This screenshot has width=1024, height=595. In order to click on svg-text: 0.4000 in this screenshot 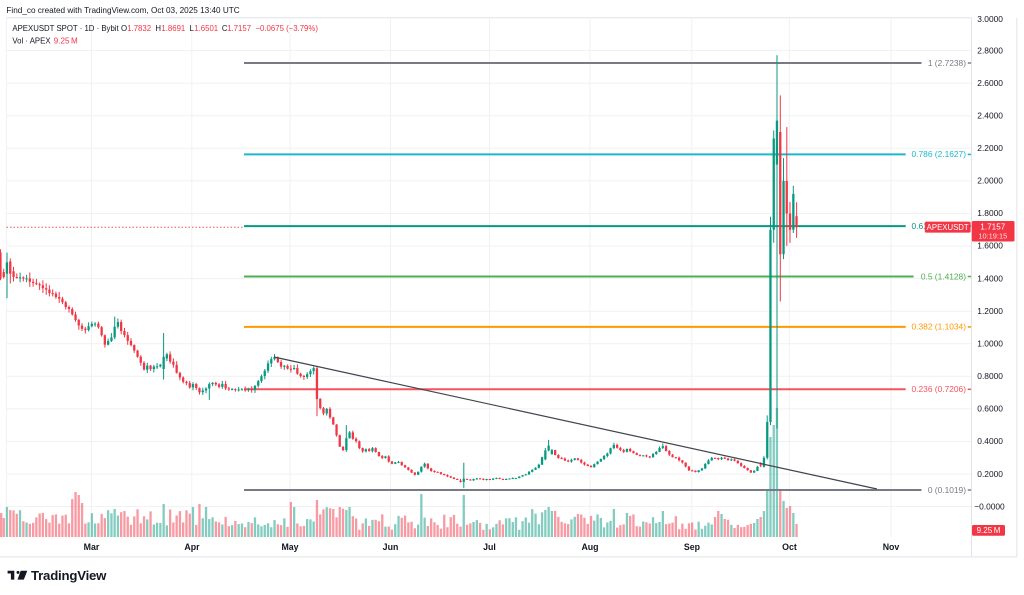, I will do `click(990, 441)`.